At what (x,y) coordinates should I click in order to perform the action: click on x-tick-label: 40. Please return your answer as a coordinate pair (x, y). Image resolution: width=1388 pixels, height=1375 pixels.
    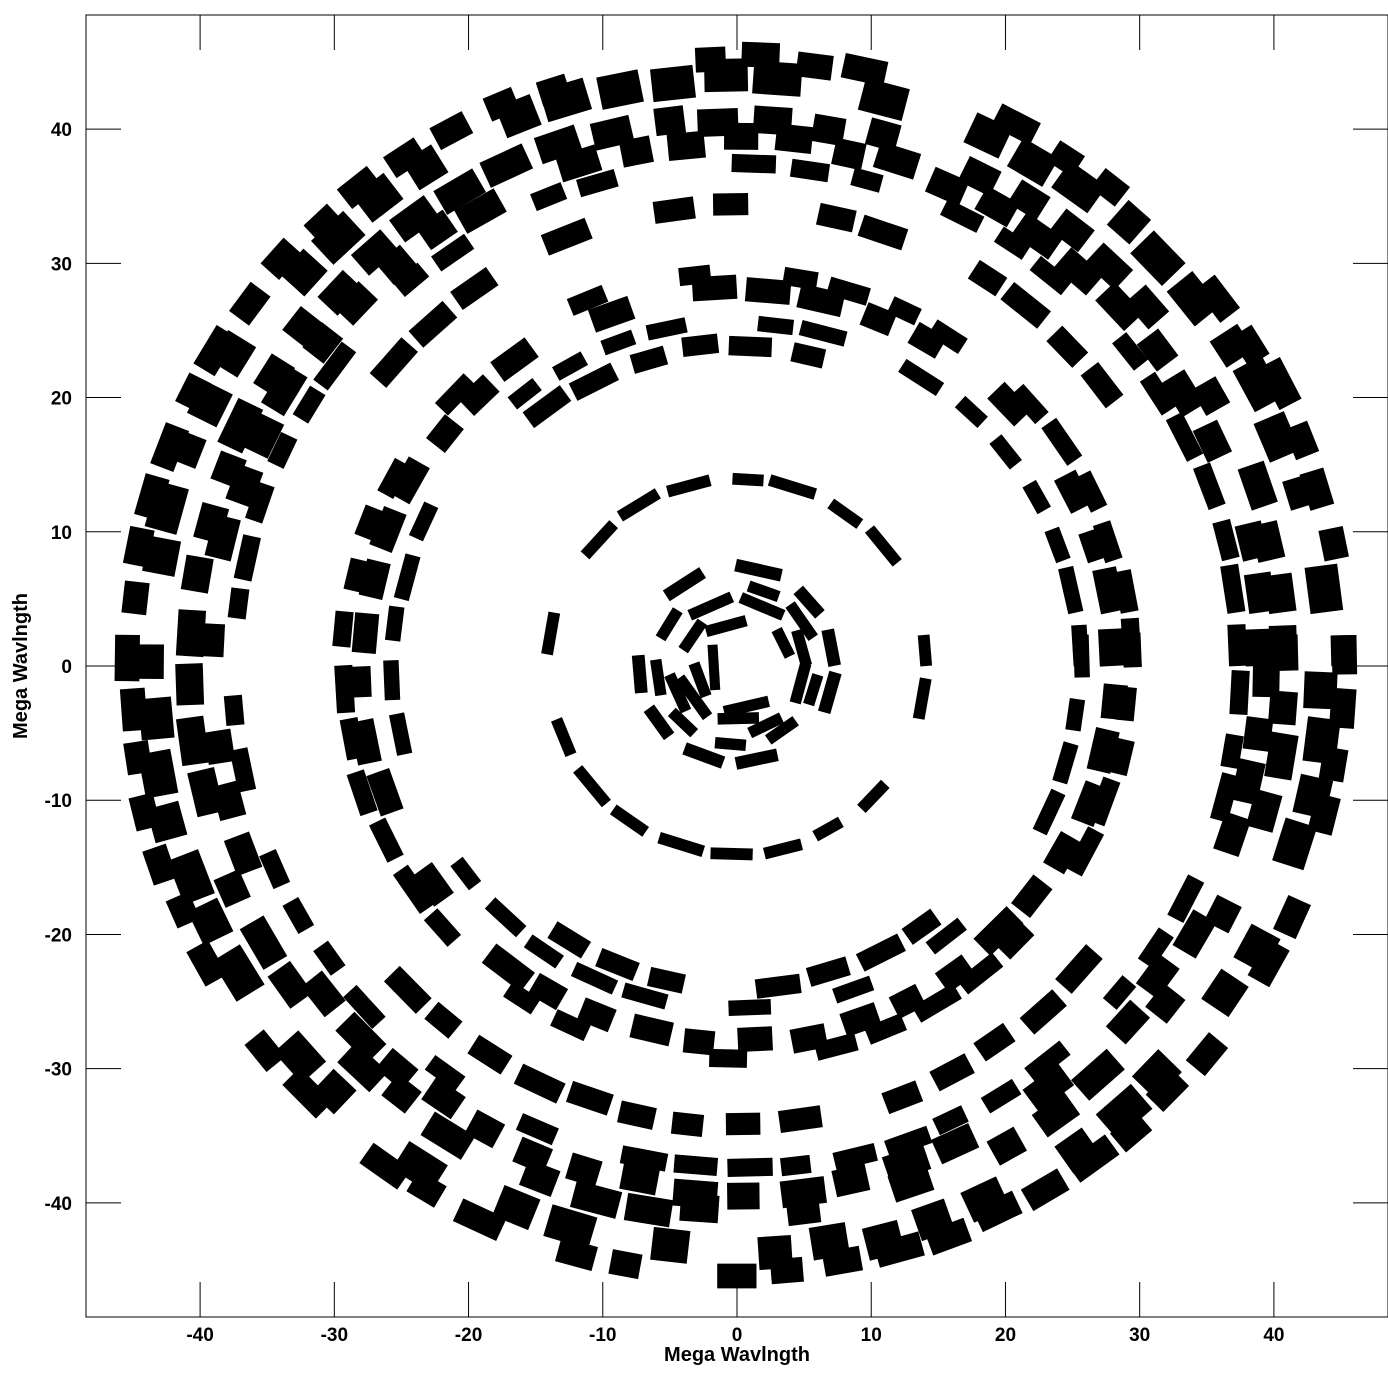
    Looking at the image, I should click on (1273, 1335).